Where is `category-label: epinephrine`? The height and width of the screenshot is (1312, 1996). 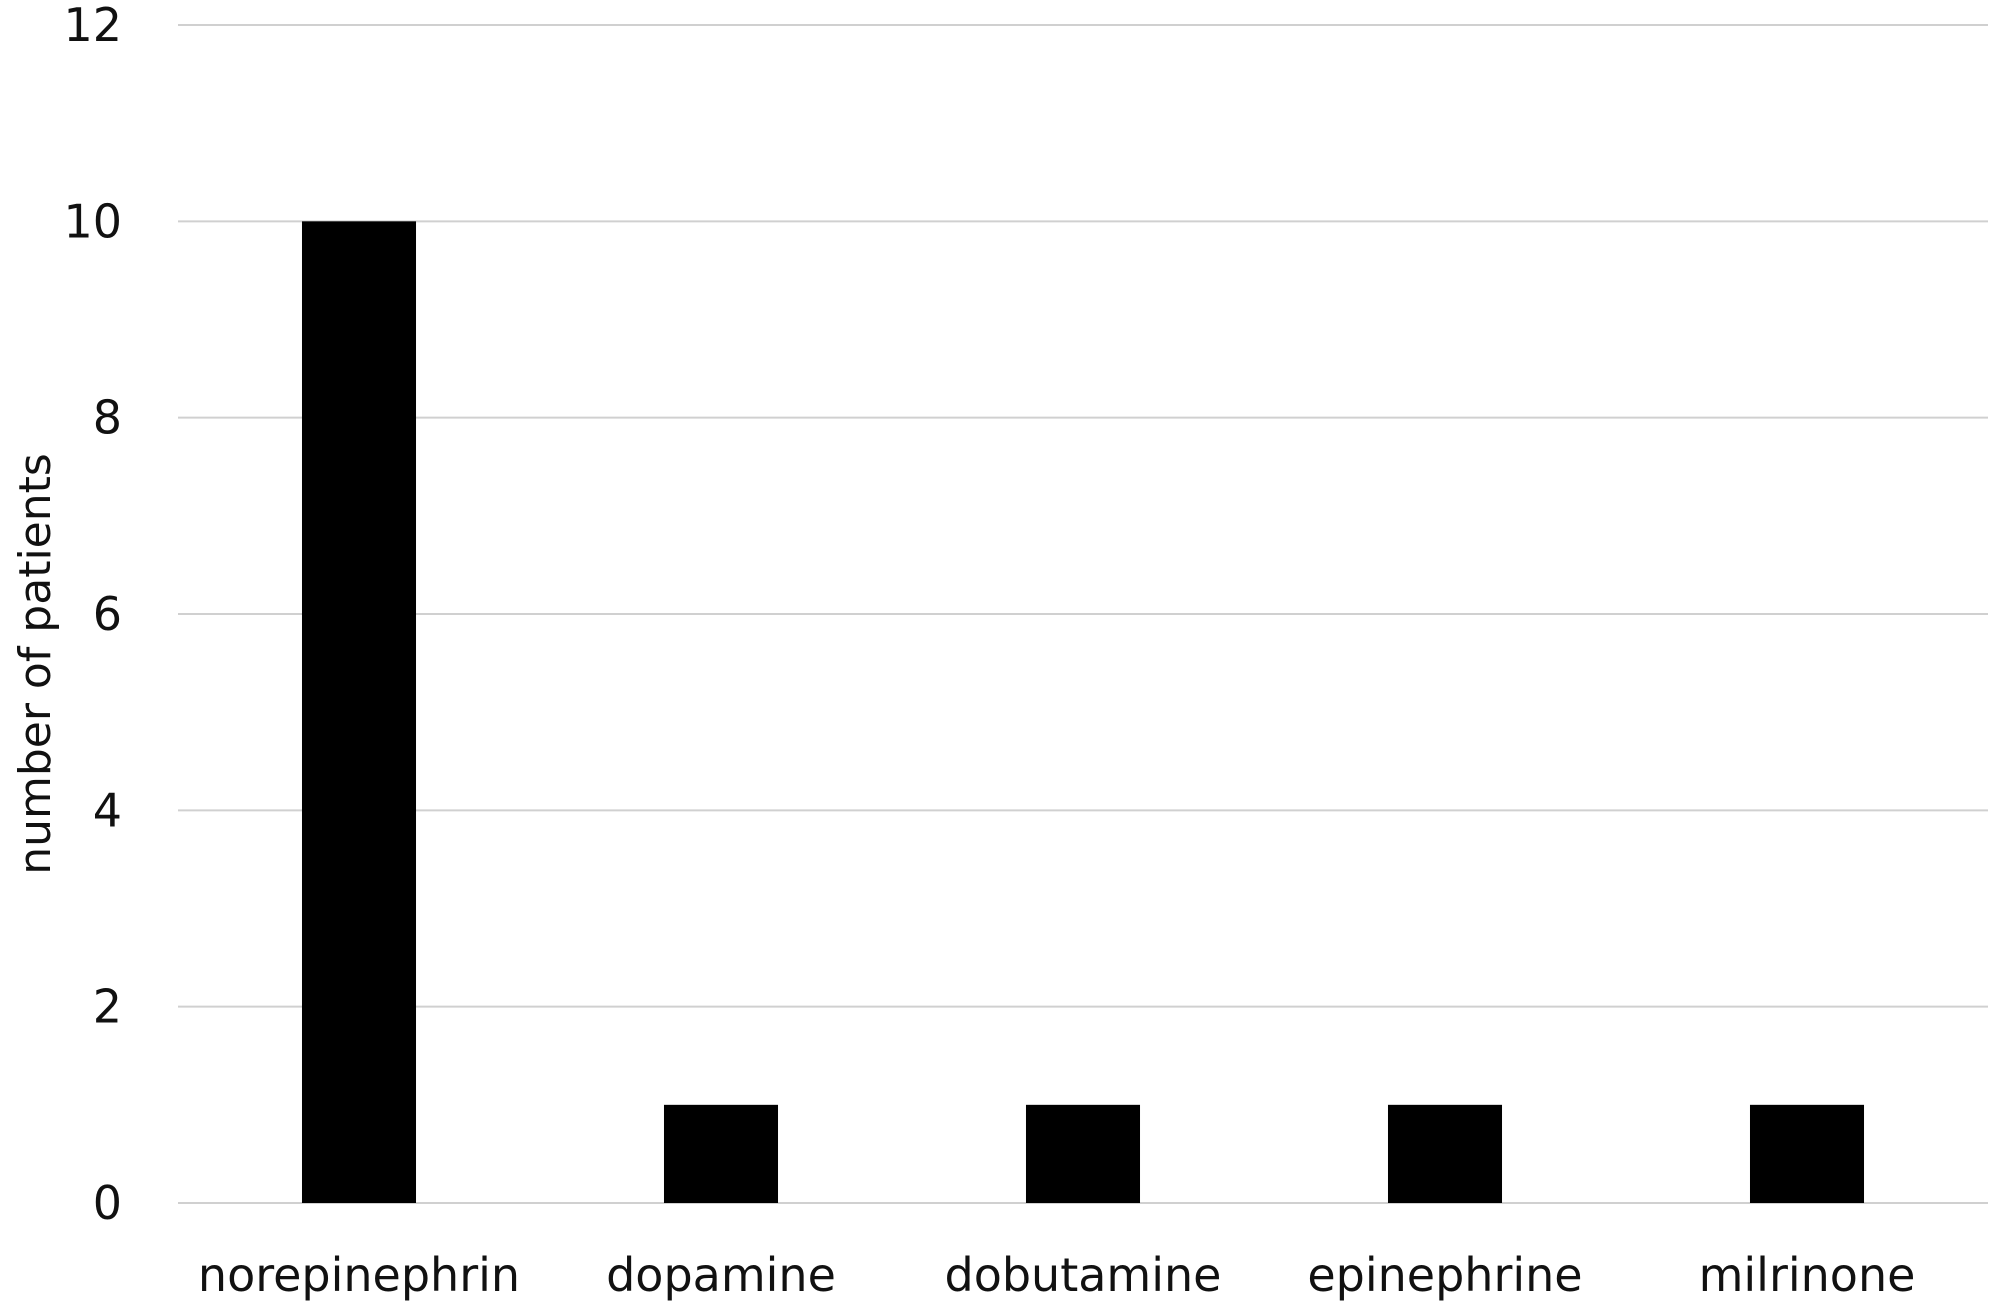
category-label: epinephrine is located at coordinates (1444, 1275).